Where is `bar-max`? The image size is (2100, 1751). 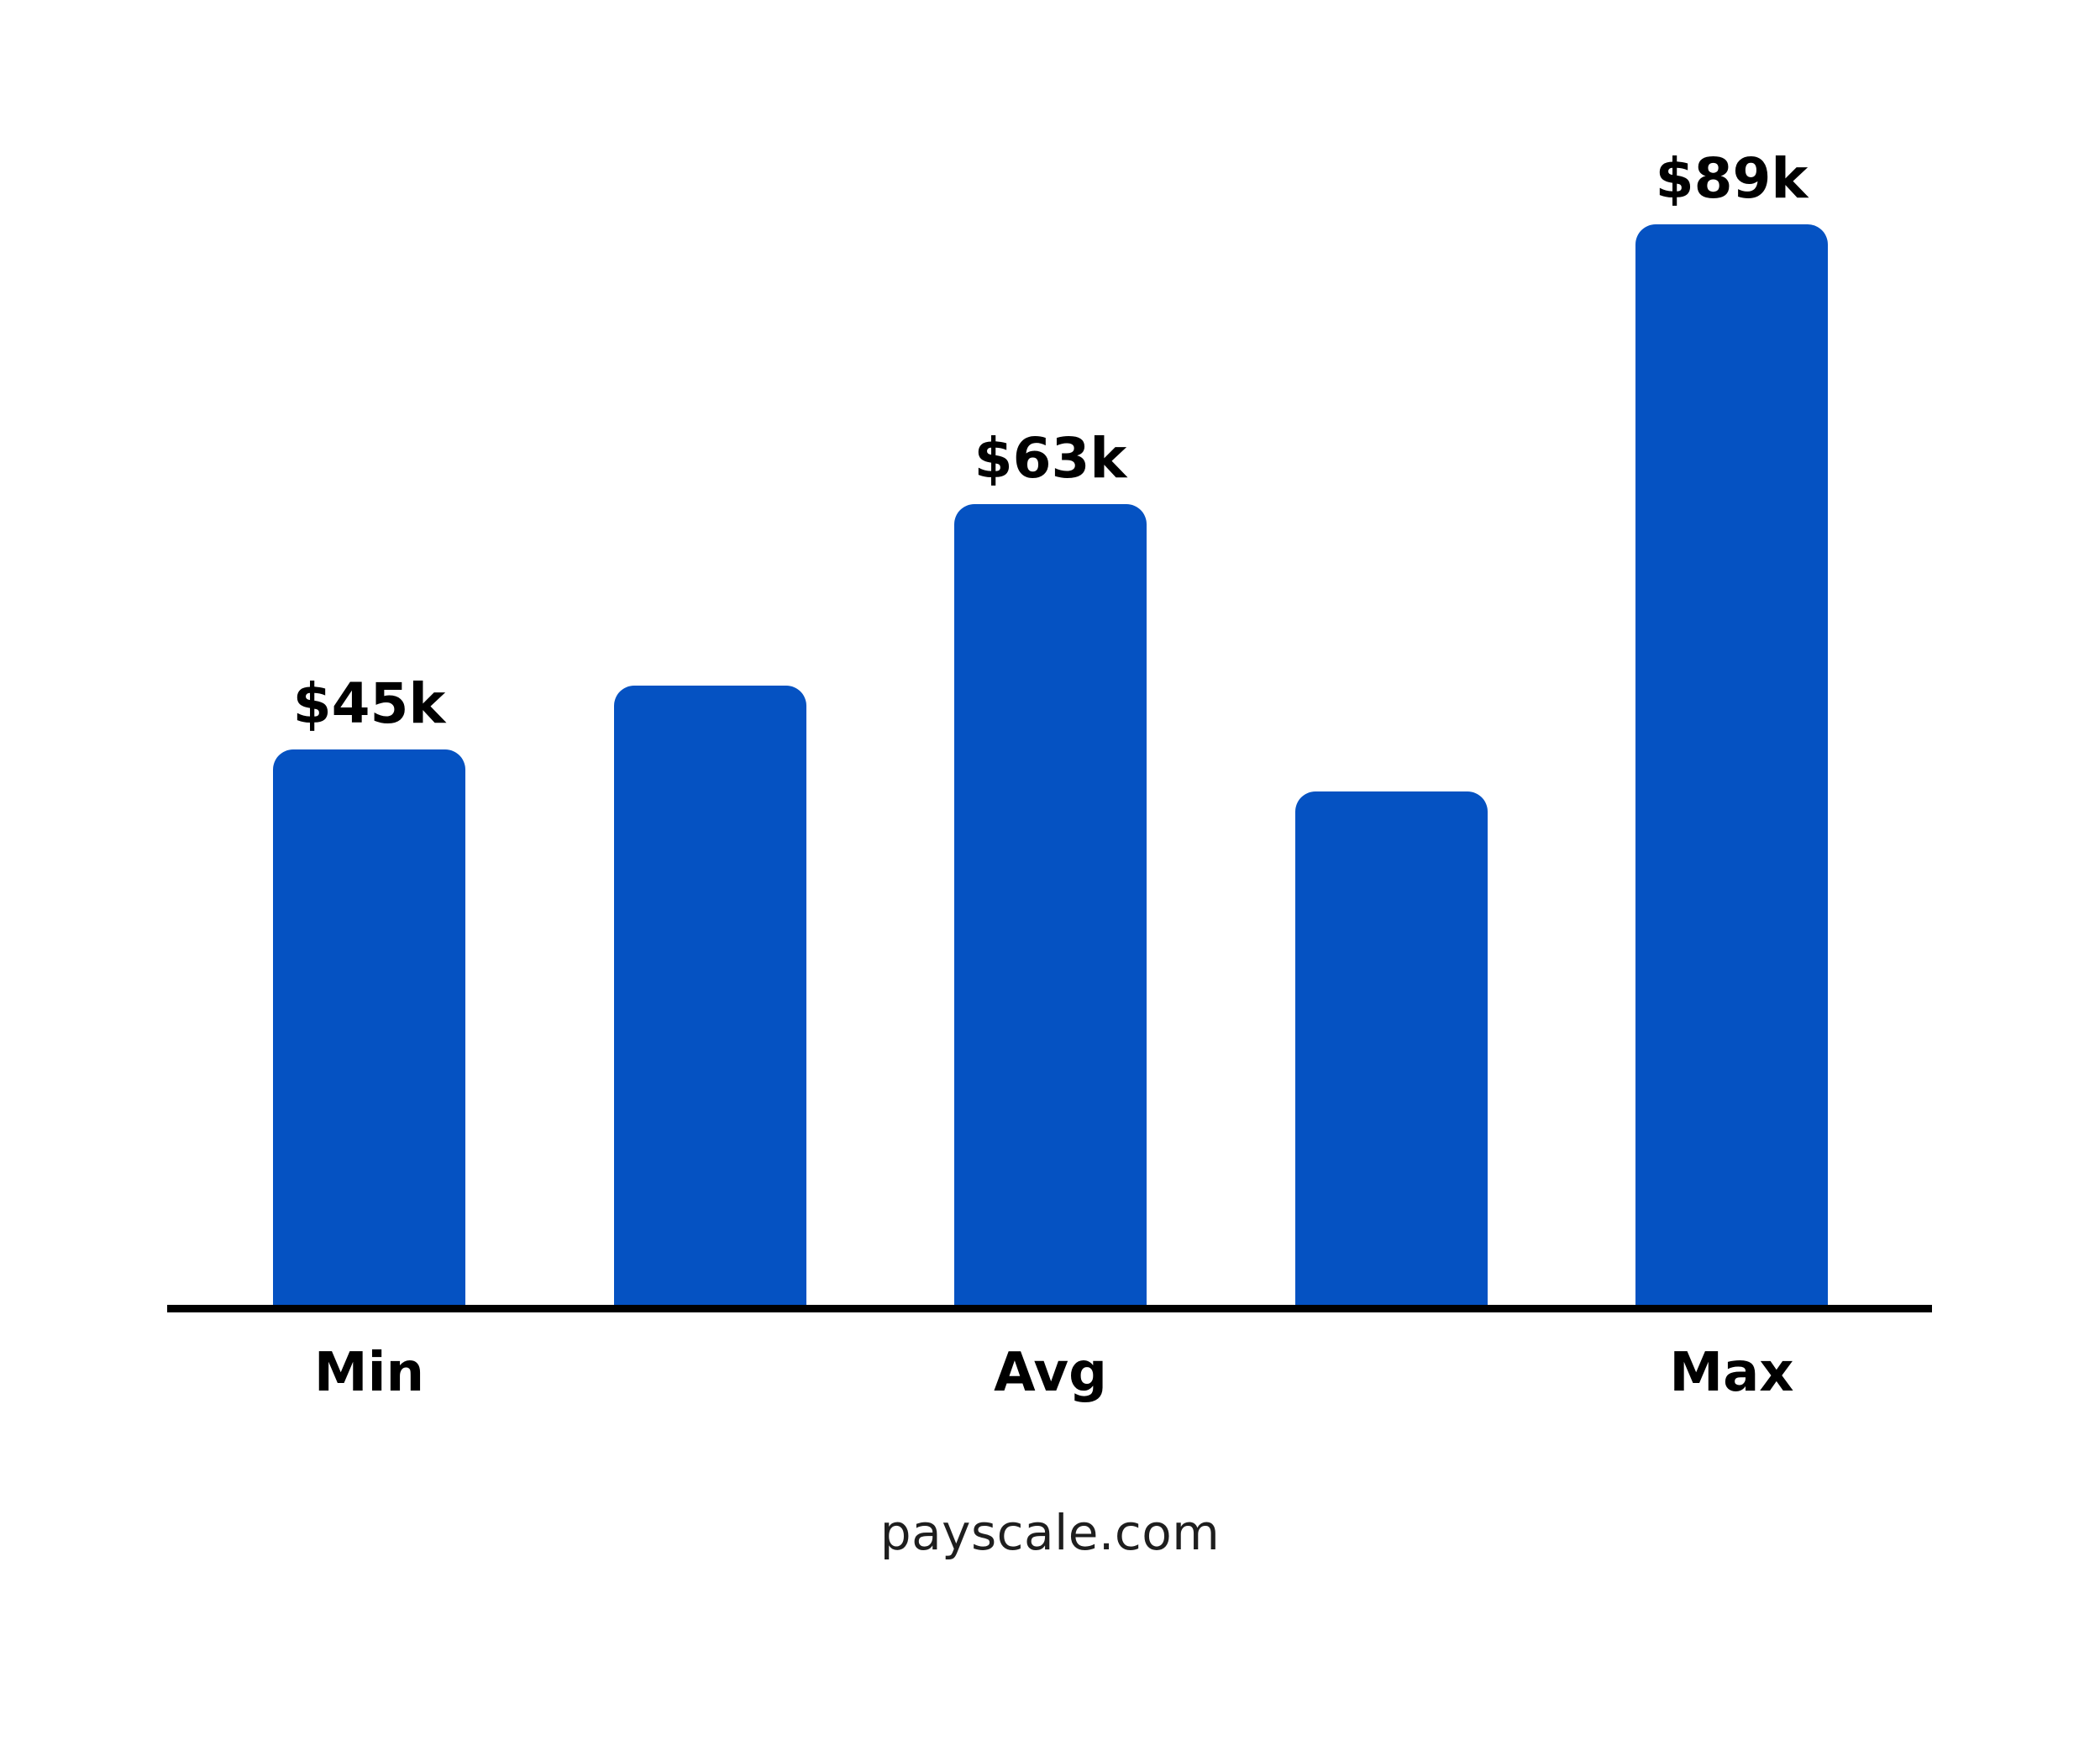 bar-max is located at coordinates (1731, 768).